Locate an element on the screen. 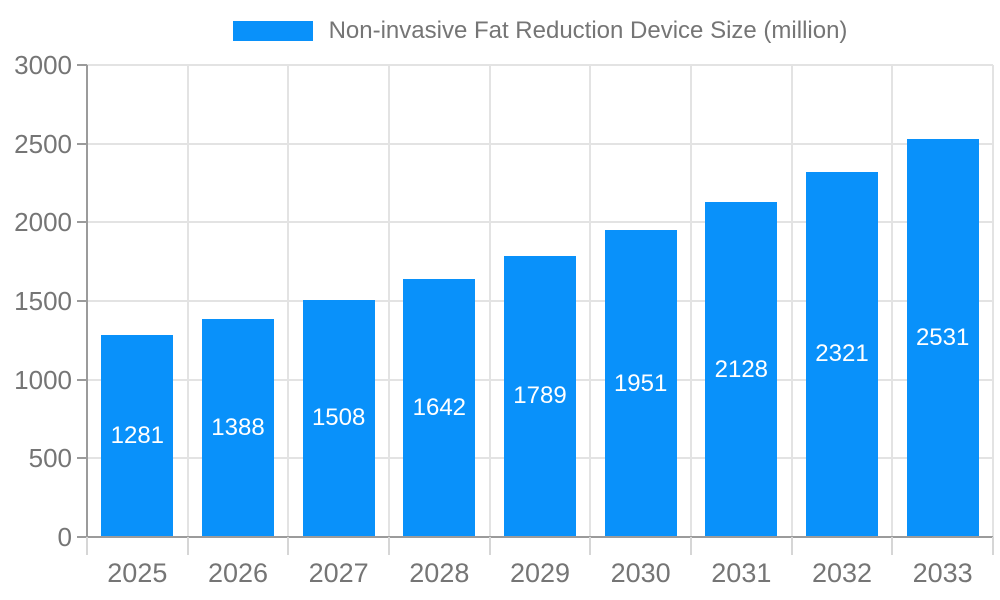  bar: 2531 is located at coordinates (942, 337).